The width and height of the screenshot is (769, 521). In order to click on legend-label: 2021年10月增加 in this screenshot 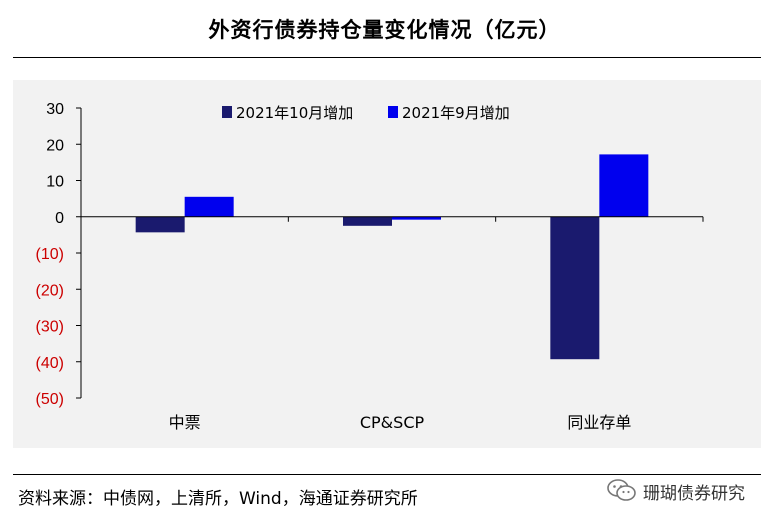, I will do `click(294, 113)`.